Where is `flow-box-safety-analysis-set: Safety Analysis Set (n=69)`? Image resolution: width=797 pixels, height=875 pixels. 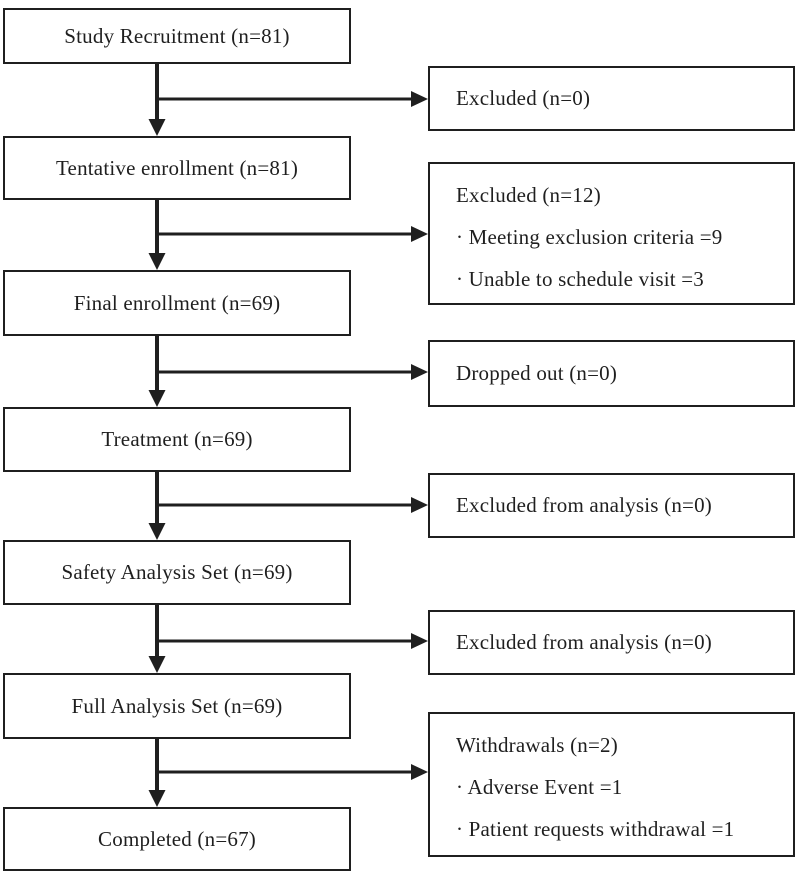
flow-box-safety-analysis-set: Safety Analysis Set (n=69) is located at coordinates (177, 572).